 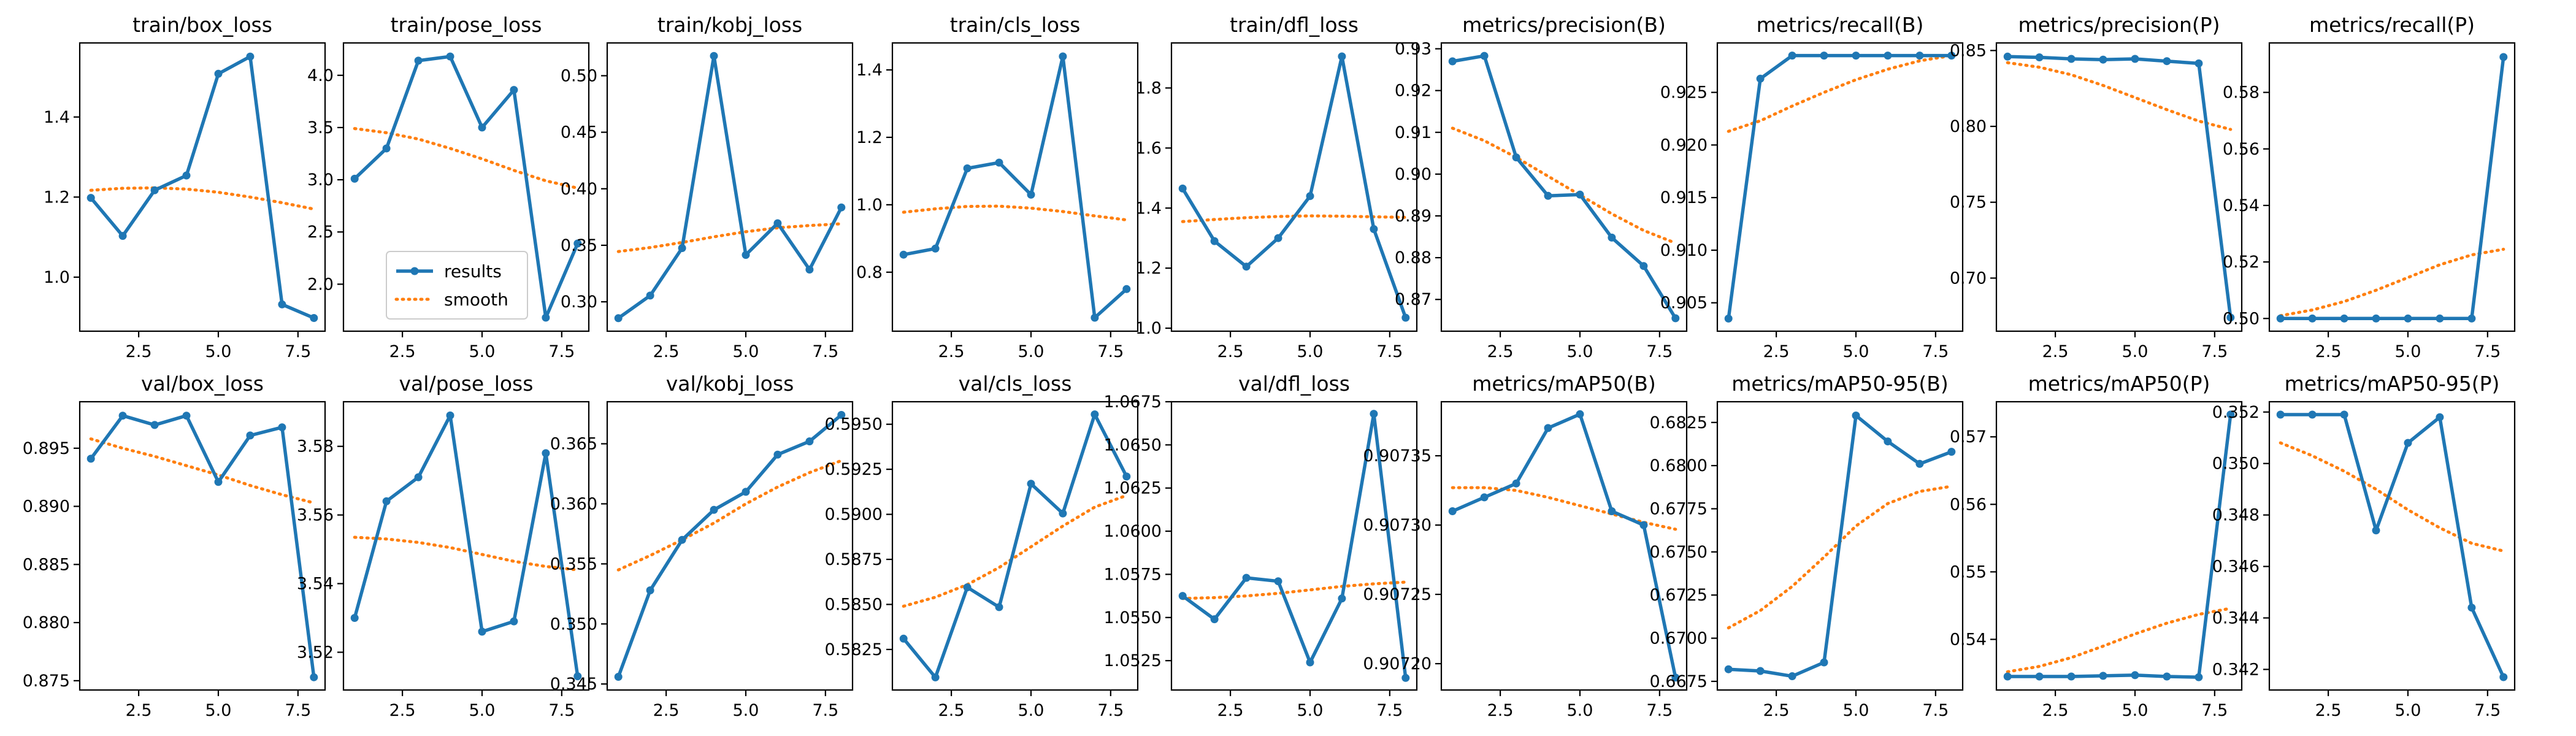 I want to click on y-tick-label: 1.8, so click(x=1148, y=88).